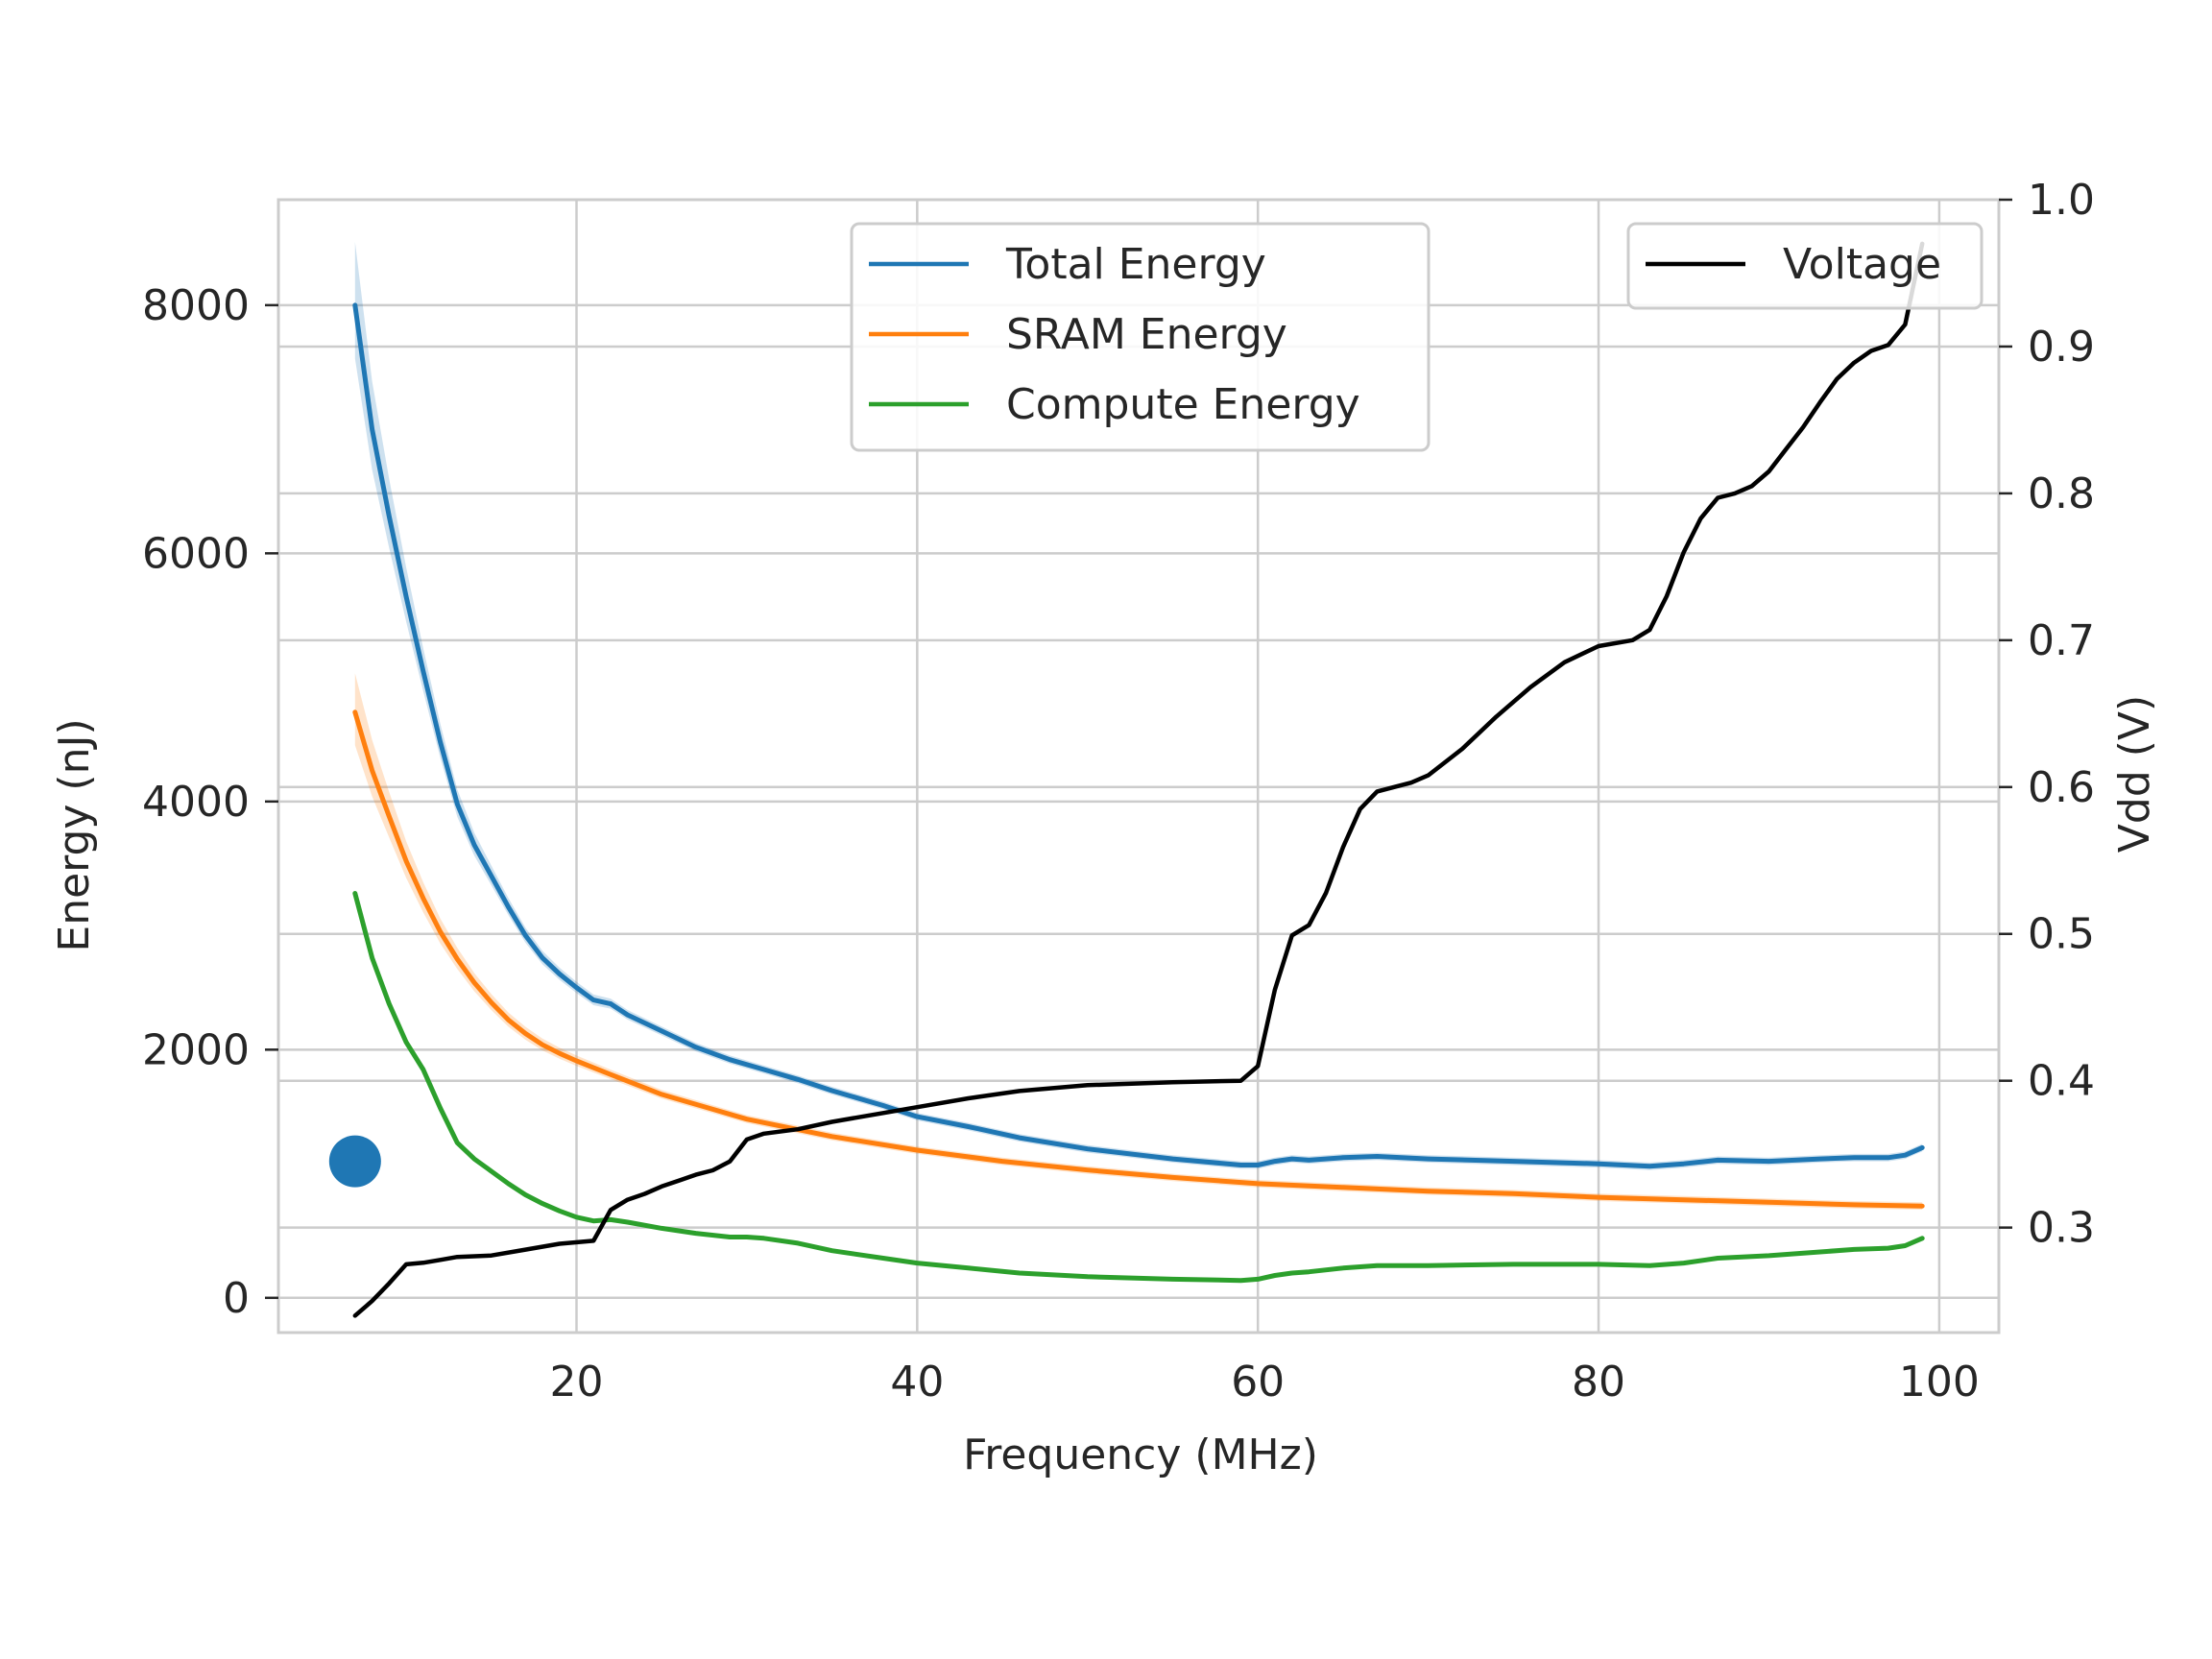  I want to click on right-y-axis-label: Vdd (V), so click(2134, 774).